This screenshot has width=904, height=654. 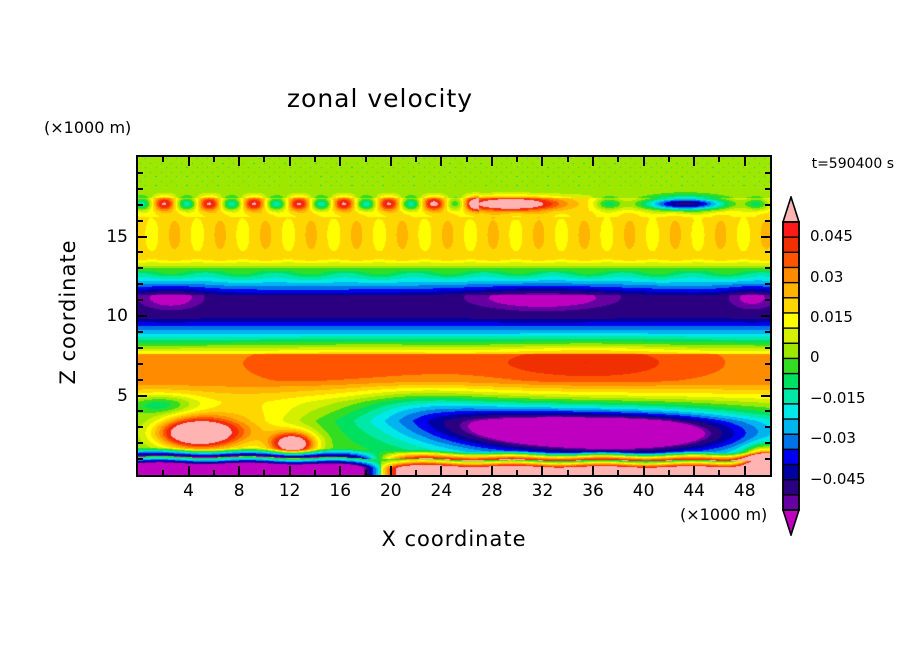 I want to click on x-tick-label: 16, so click(x=340, y=491).